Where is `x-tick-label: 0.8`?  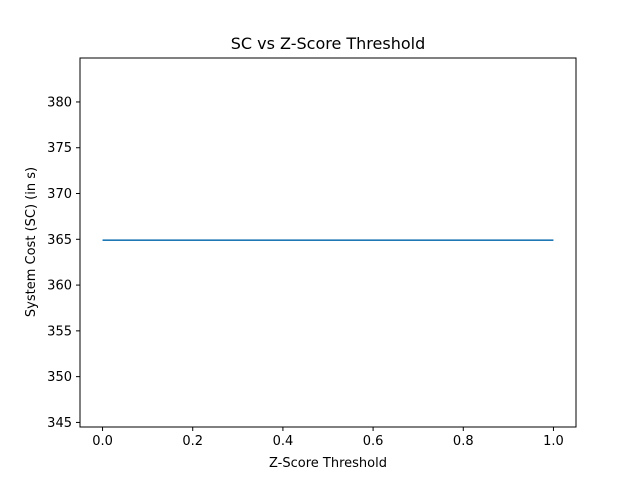
x-tick-label: 0.8 is located at coordinates (463, 441).